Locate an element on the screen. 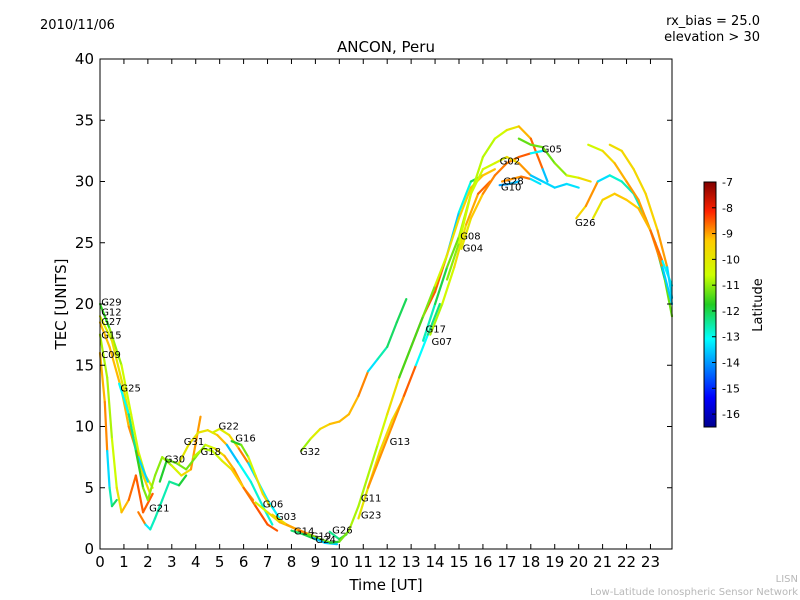 This screenshot has height=600, width=800. x-tick-label: 13 is located at coordinates (411, 562).